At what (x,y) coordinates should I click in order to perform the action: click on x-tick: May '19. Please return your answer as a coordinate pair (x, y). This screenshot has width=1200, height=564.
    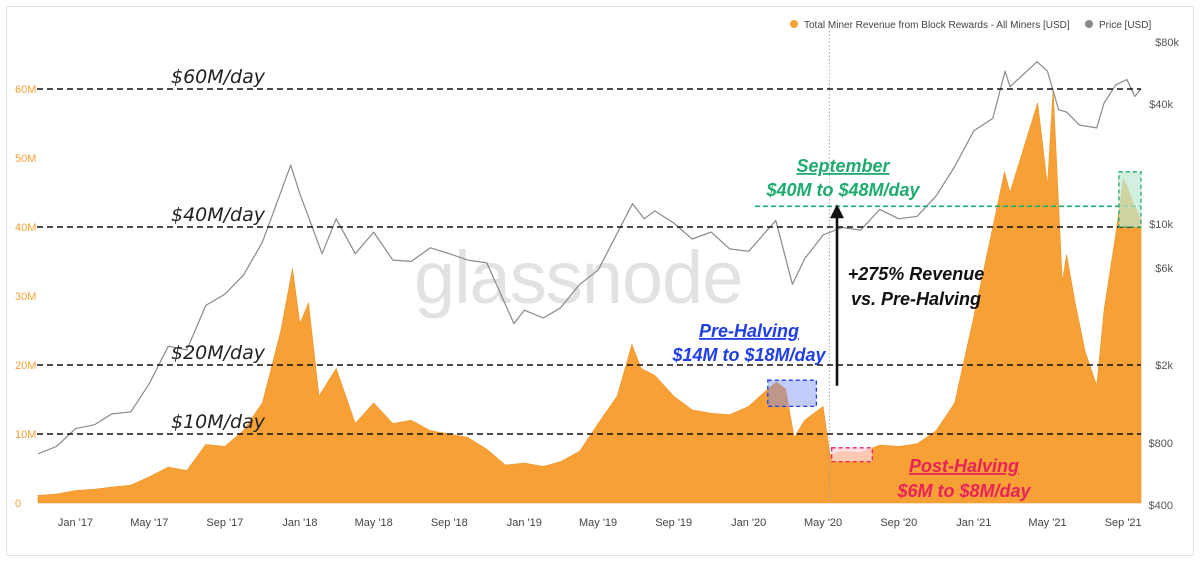
    Looking at the image, I should click on (598, 523).